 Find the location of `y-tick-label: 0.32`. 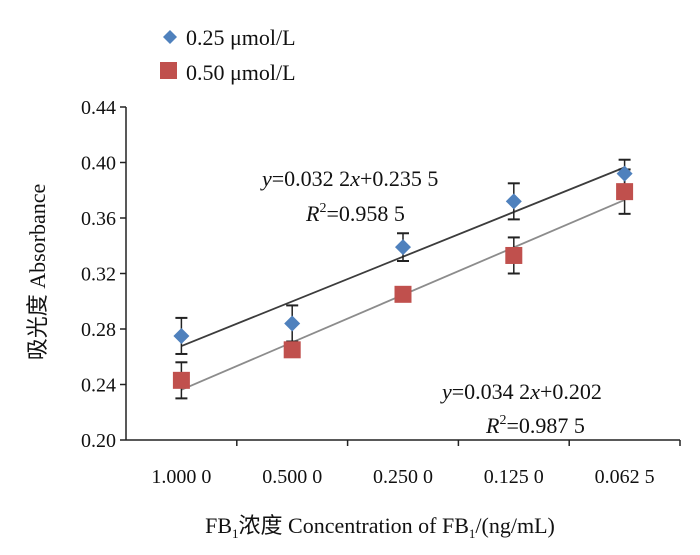

y-tick-label: 0.32 is located at coordinates (98, 275).